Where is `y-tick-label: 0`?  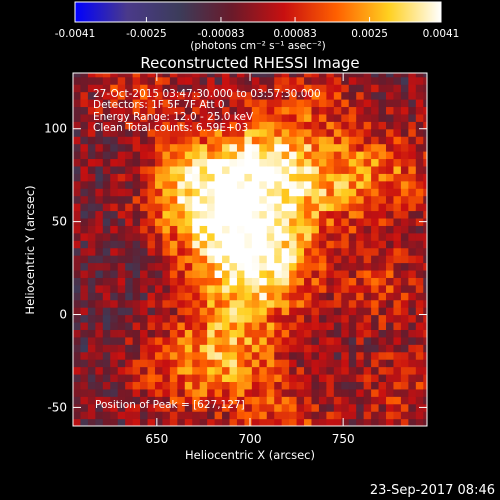 y-tick-label: 0 is located at coordinates (63, 315).